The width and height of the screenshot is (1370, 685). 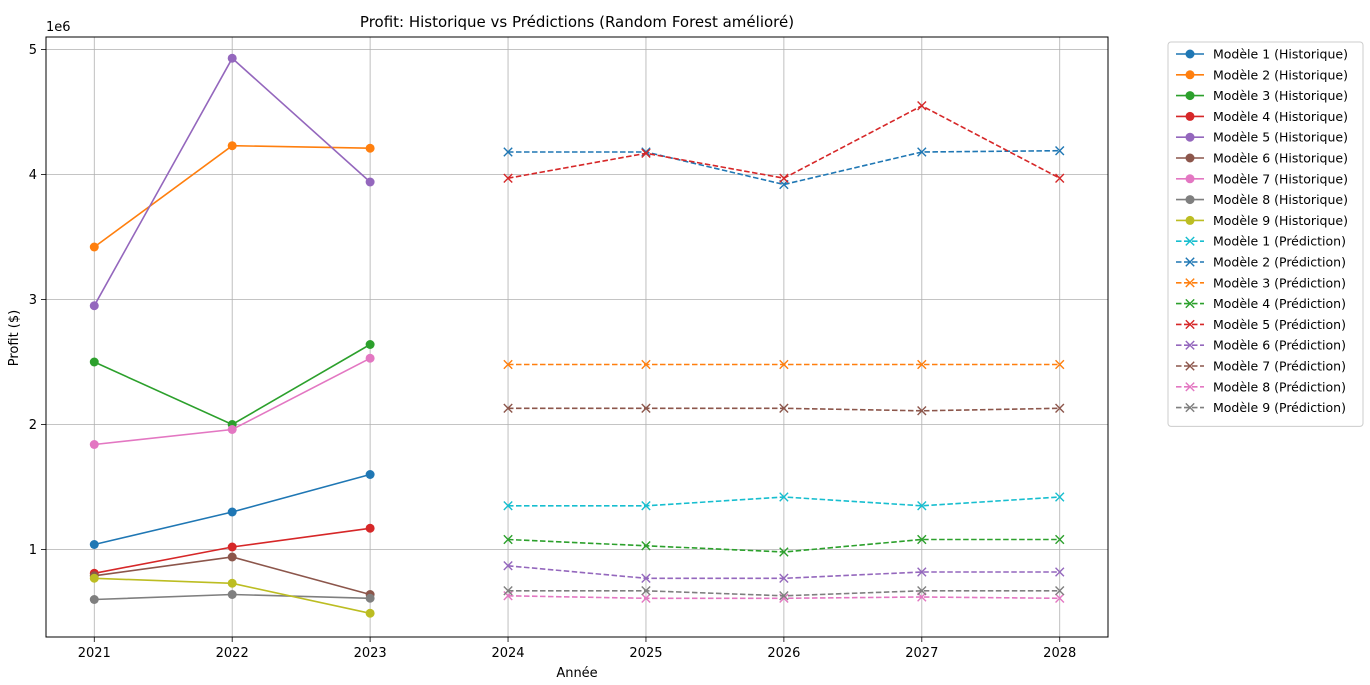 I want to click on series-line, so click(x=784, y=167).